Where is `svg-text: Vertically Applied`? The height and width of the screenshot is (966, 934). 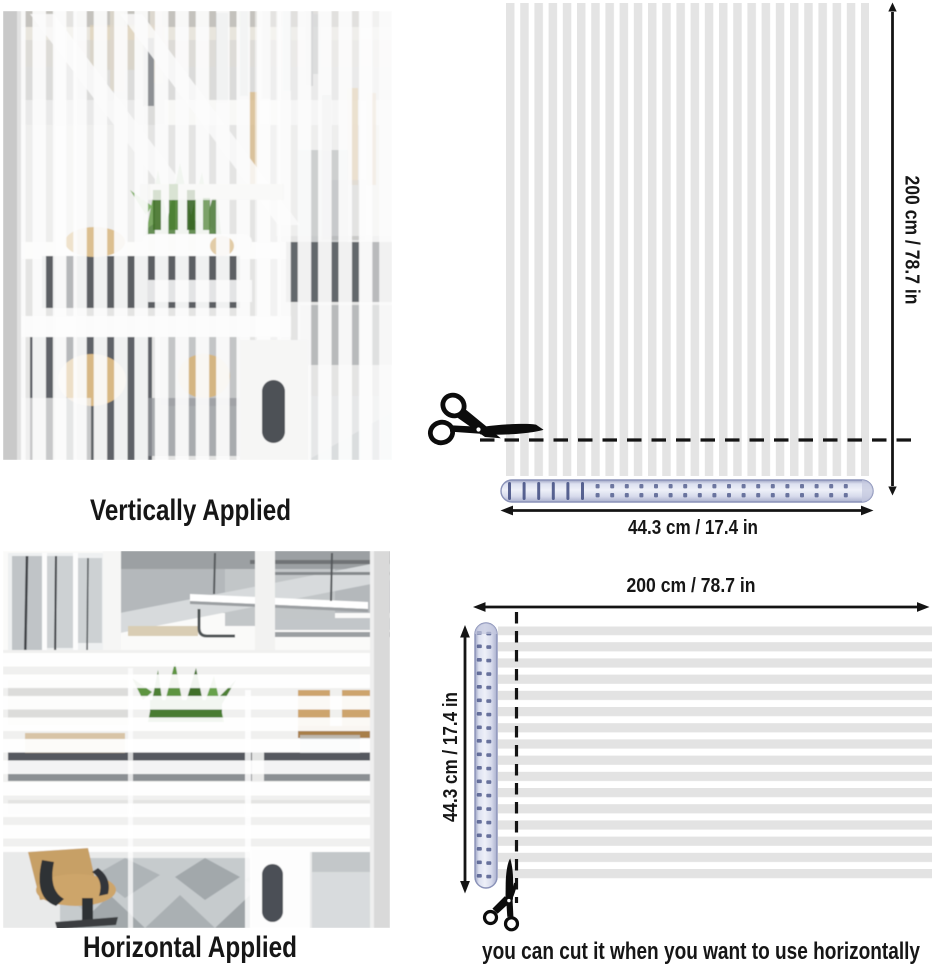 svg-text: Vertically Applied is located at coordinates (190, 510).